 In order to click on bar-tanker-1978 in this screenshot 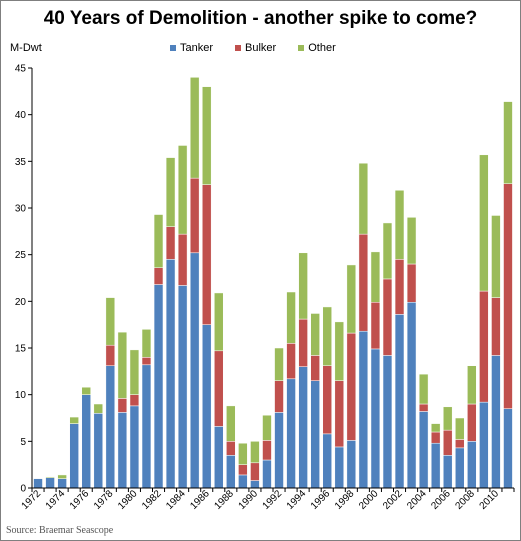, I will do `click(110, 427)`.